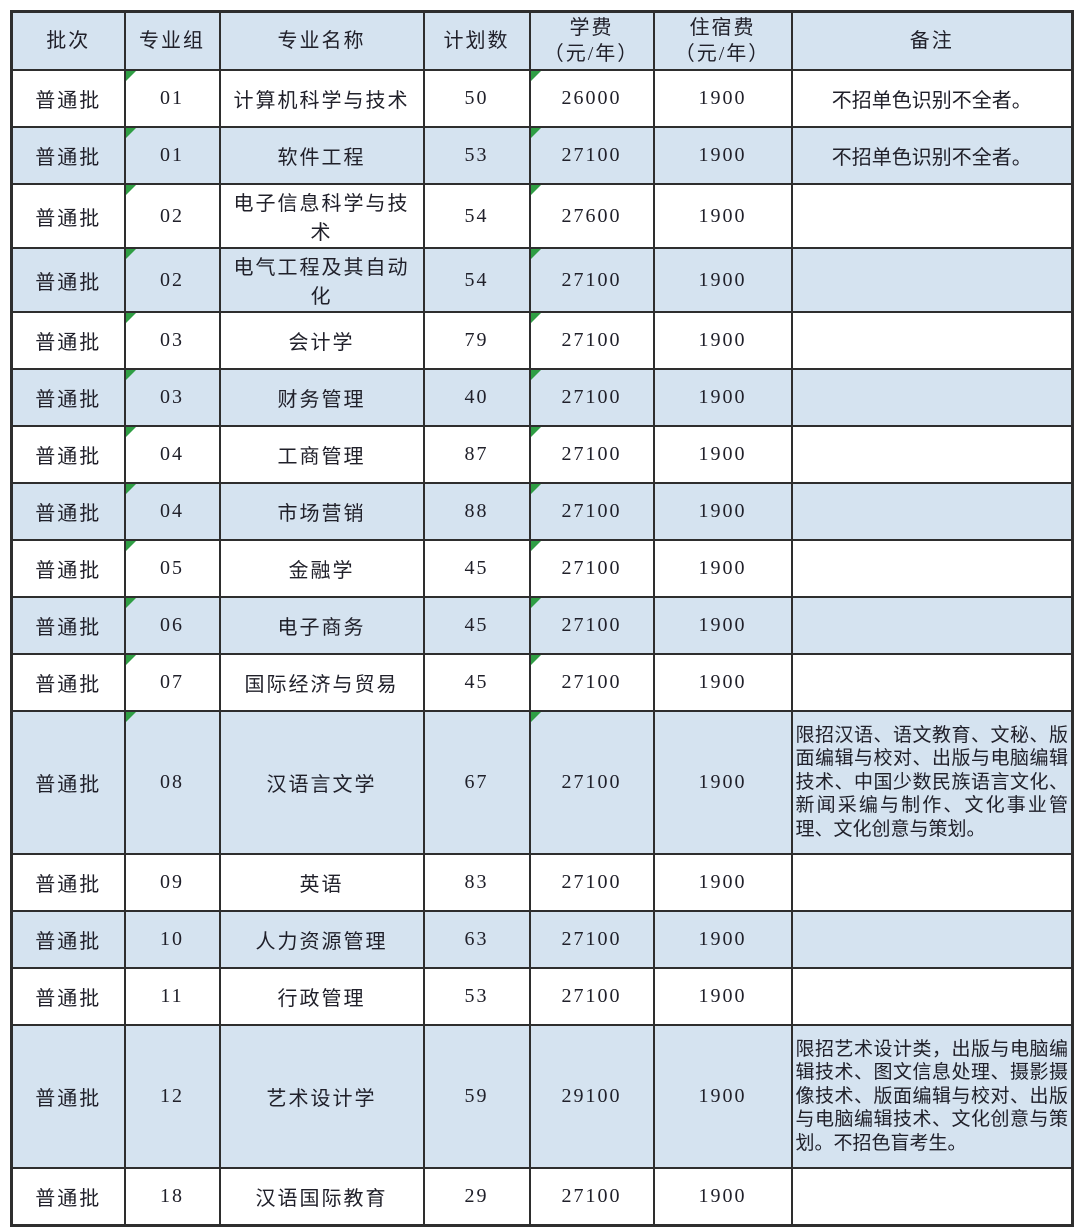 The image size is (1080, 1227). What do you see at coordinates (321, 882) in the screenshot?
I see `major-name-cell: 英语` at bounding box center [321, 882].